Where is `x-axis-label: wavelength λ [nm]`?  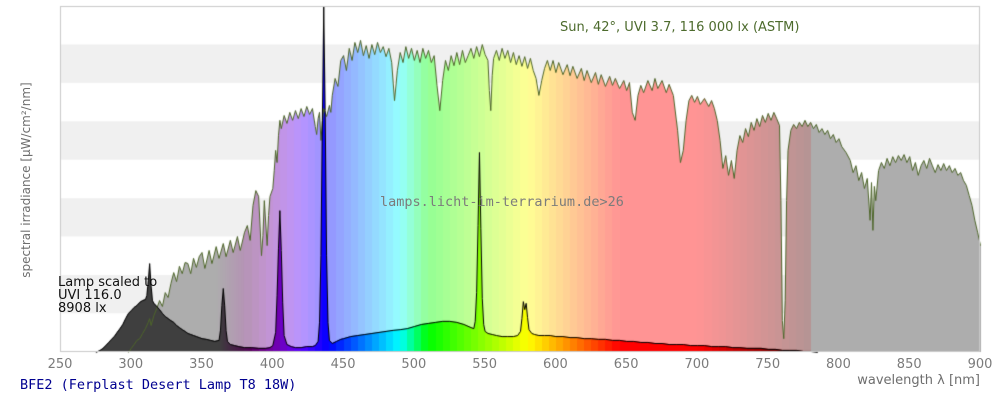
x-axis-label: wavelength λ [nm] is located at coordinates (918, 380).